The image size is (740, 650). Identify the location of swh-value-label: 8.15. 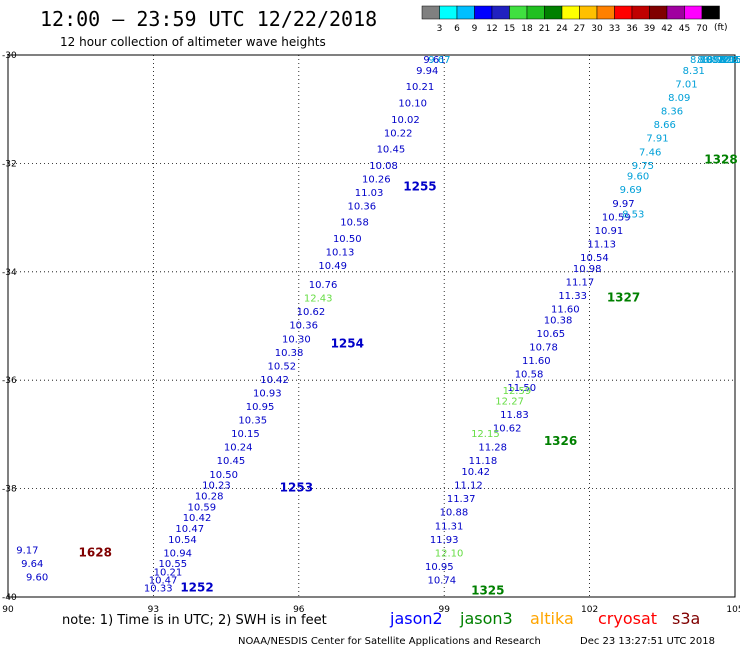
(730, 60).